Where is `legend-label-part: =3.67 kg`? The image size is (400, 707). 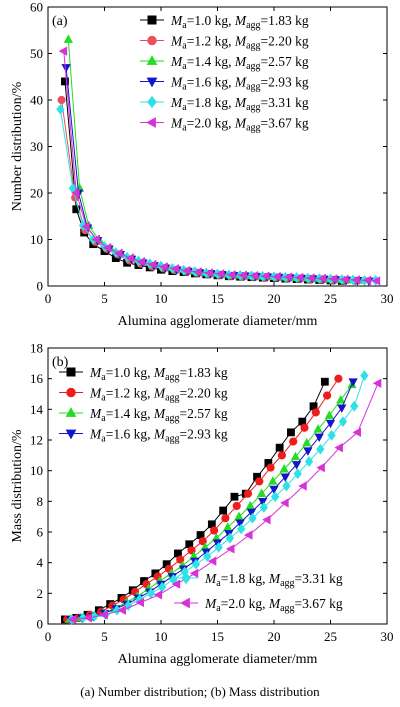
legend-label-part: =3.67 kg is located at coordinates (319, 603).